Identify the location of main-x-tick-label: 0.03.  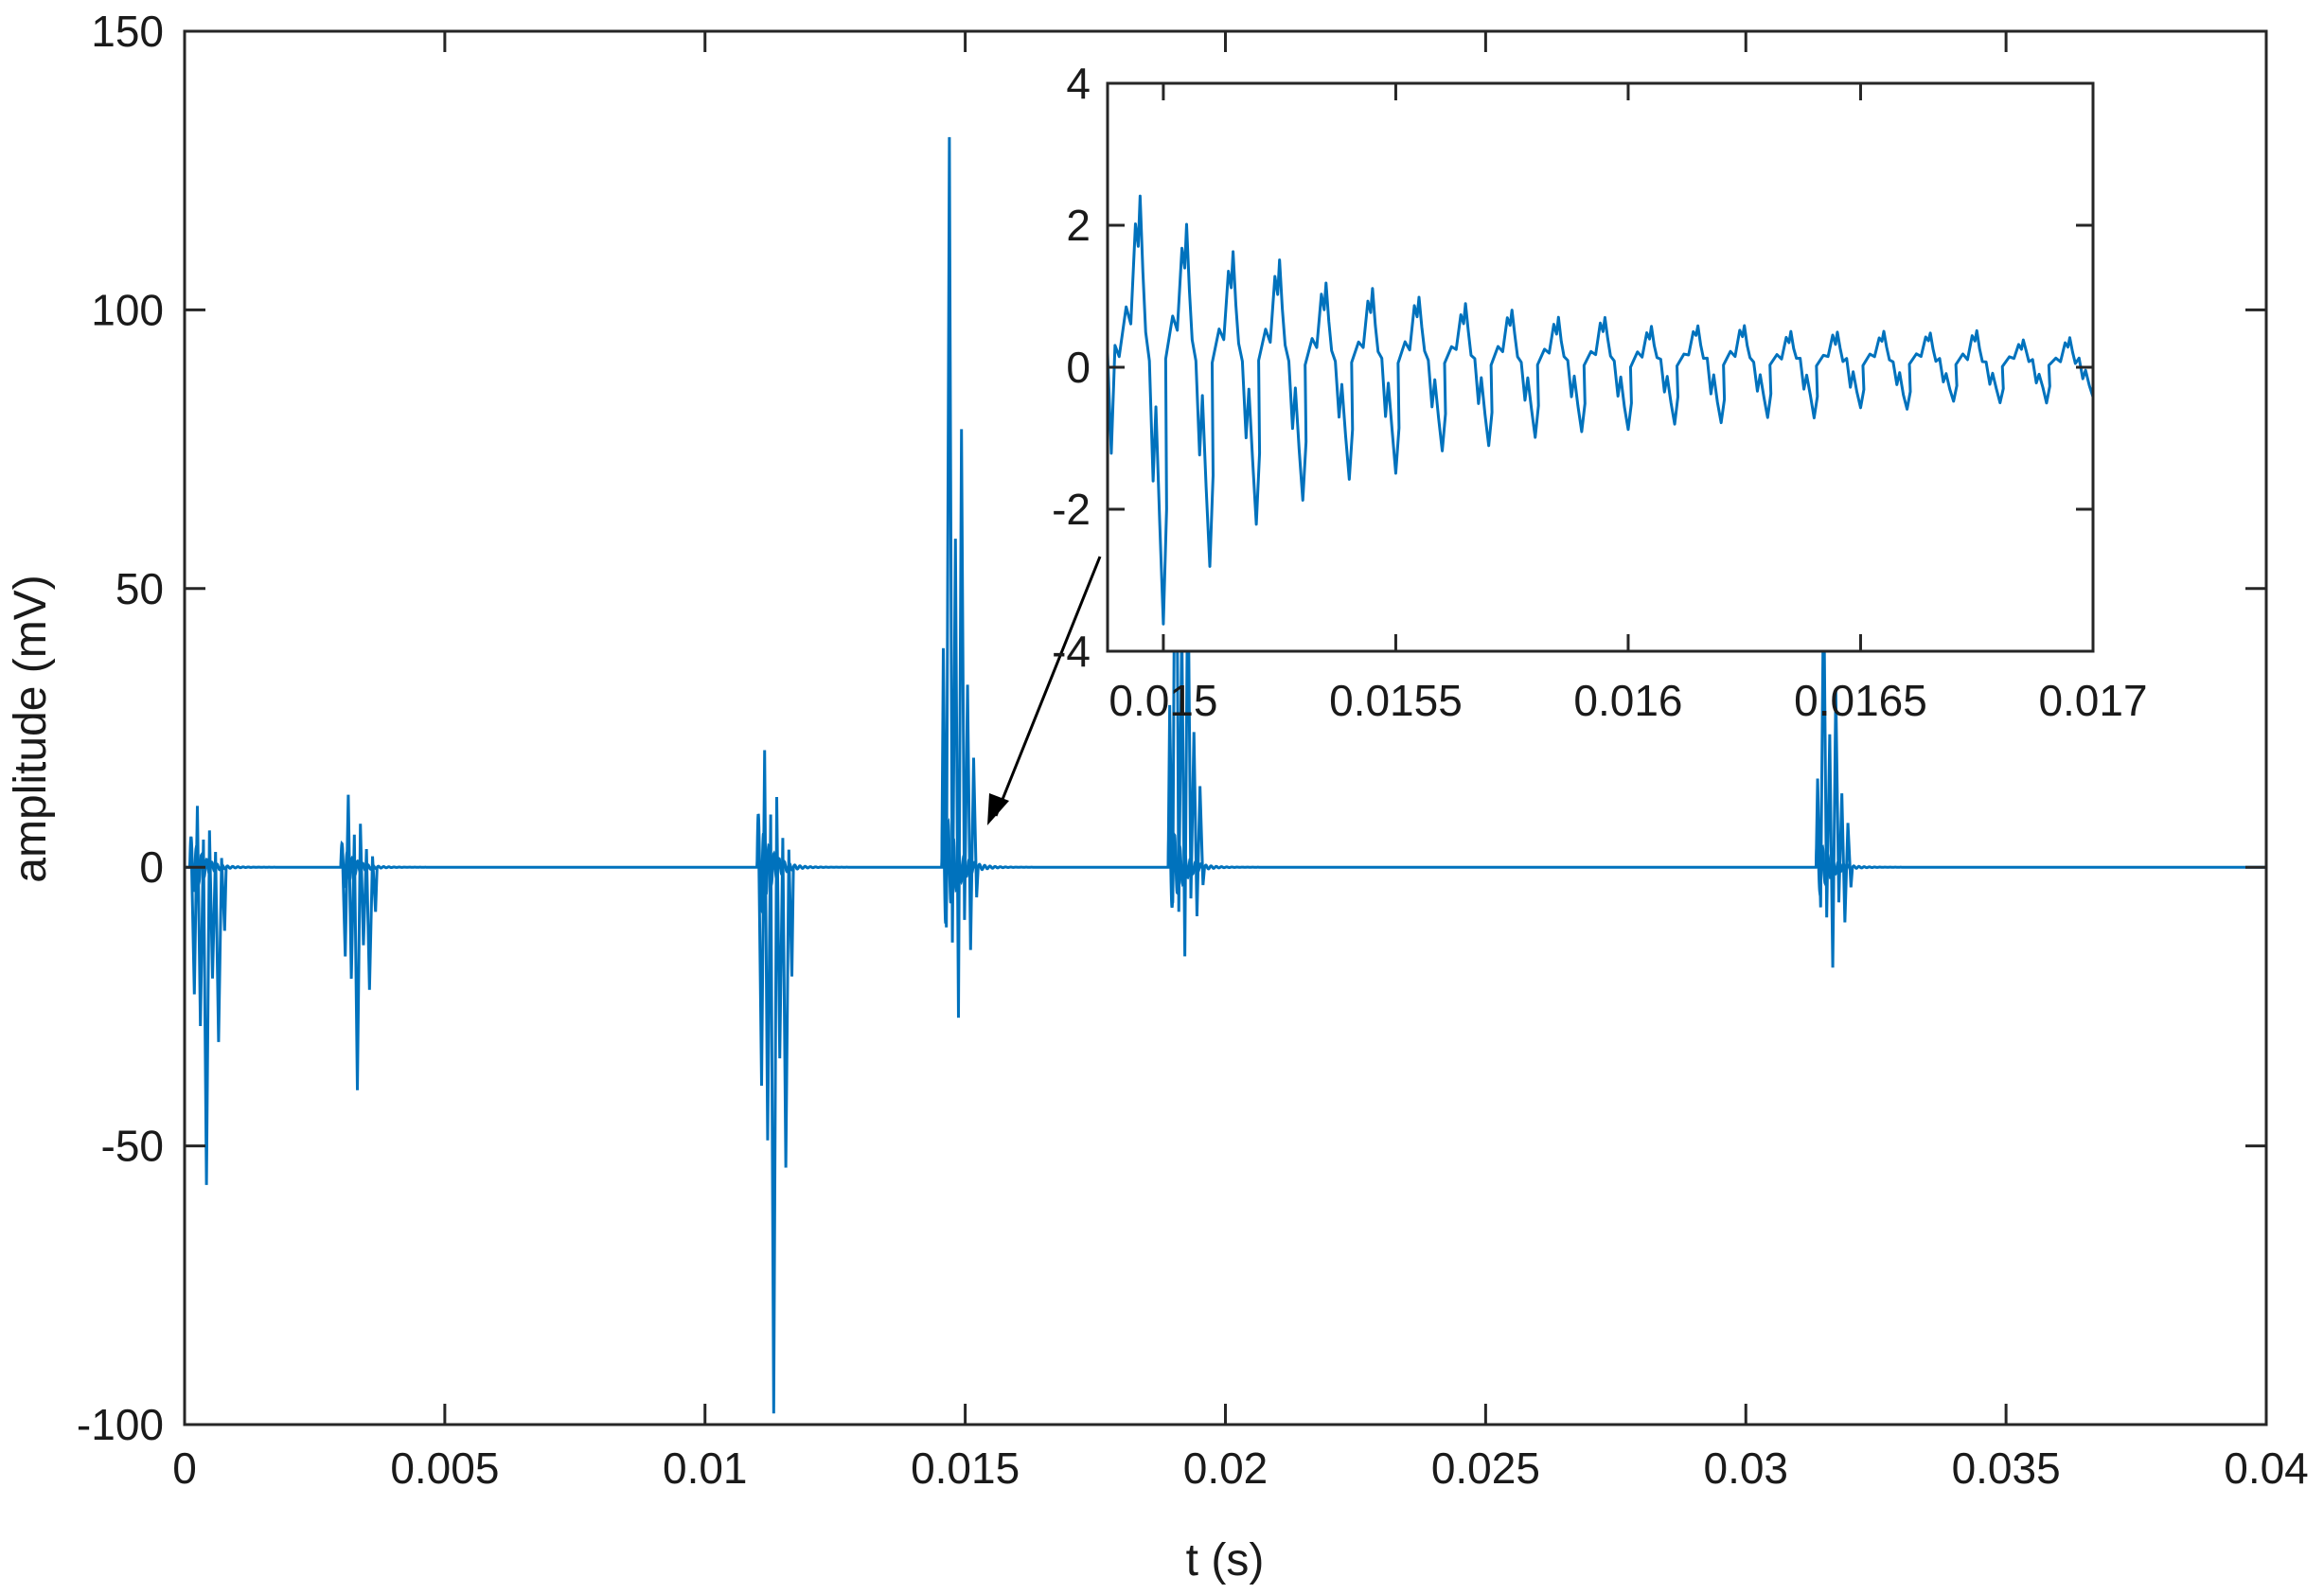
(1746, 1468).